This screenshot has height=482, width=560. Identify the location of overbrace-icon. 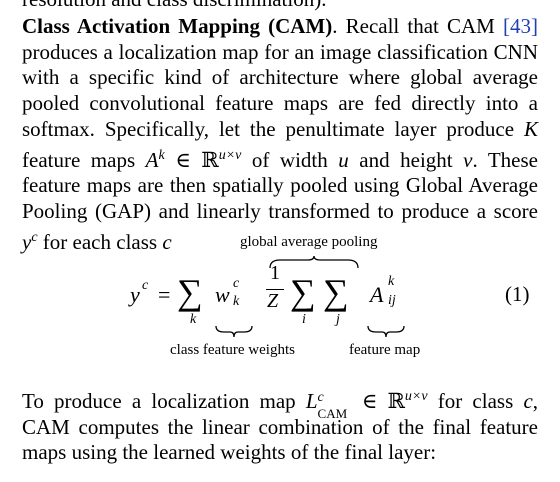
(314, 262).